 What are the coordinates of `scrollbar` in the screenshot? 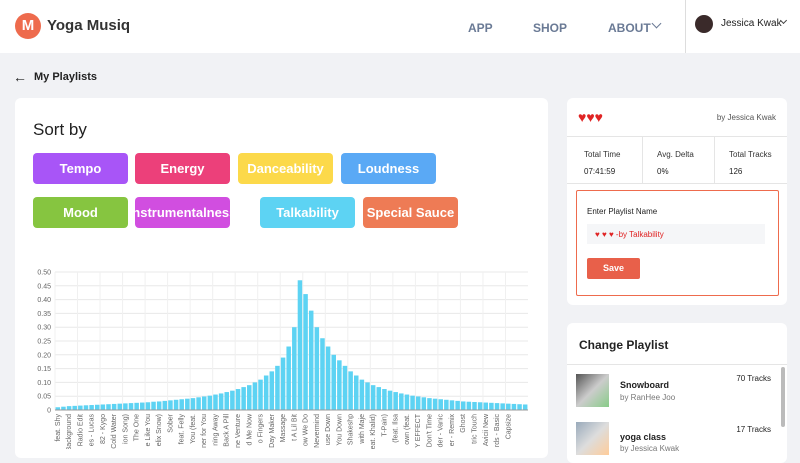 It's located at (783, 397).